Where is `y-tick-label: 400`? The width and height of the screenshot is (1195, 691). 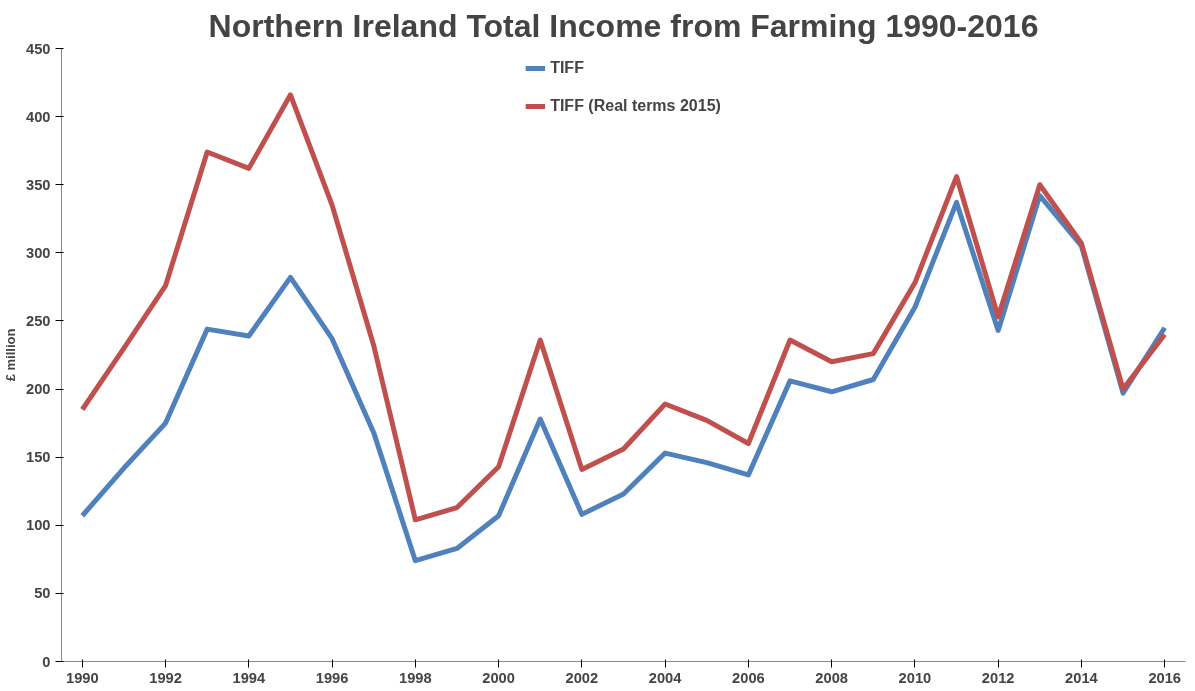 y-tick-label: 400 is located at coordinates (38, 116).